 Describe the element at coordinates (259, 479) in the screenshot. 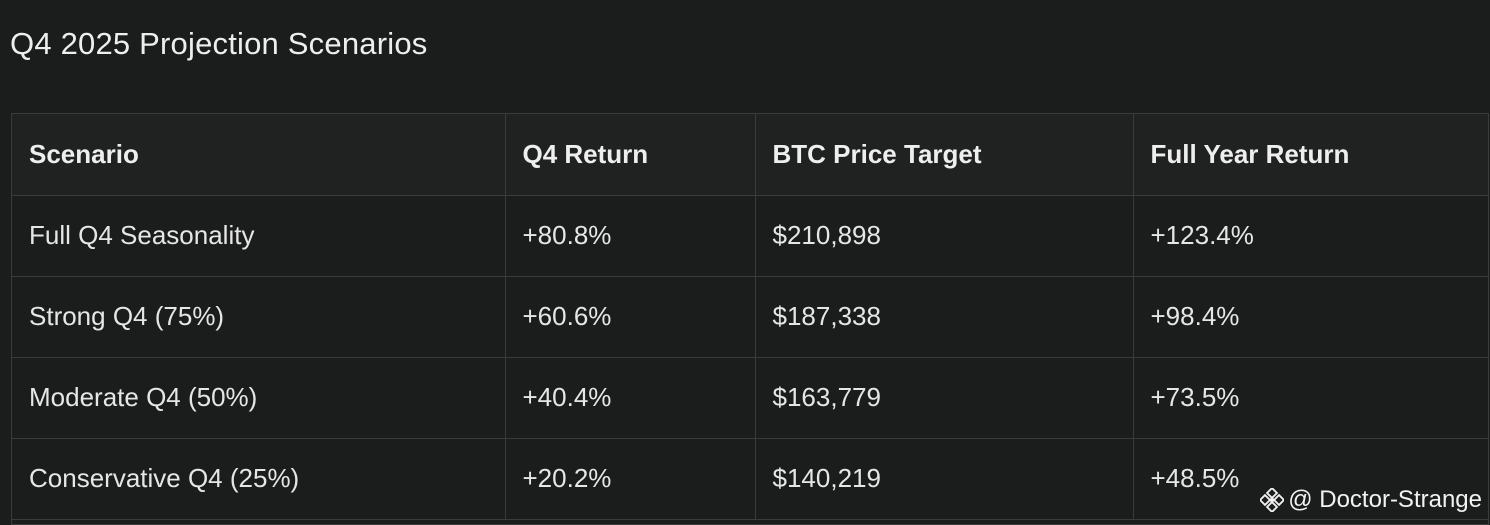

I see `cell-scenario: Conservative Q4 (25%)` at that location.